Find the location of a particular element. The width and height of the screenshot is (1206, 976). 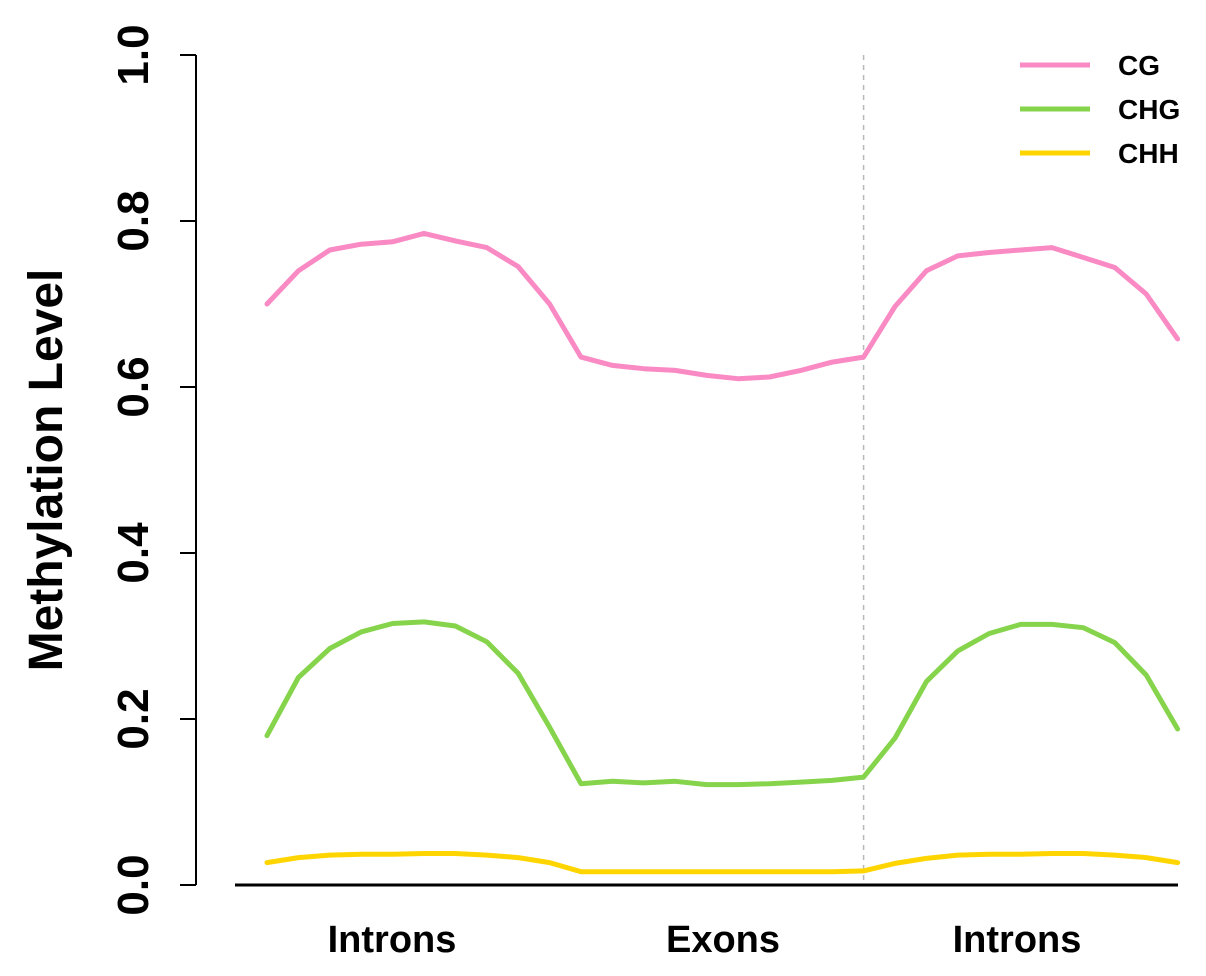

y-axis-title: Methylation Level is located at coordinates (46, 470).